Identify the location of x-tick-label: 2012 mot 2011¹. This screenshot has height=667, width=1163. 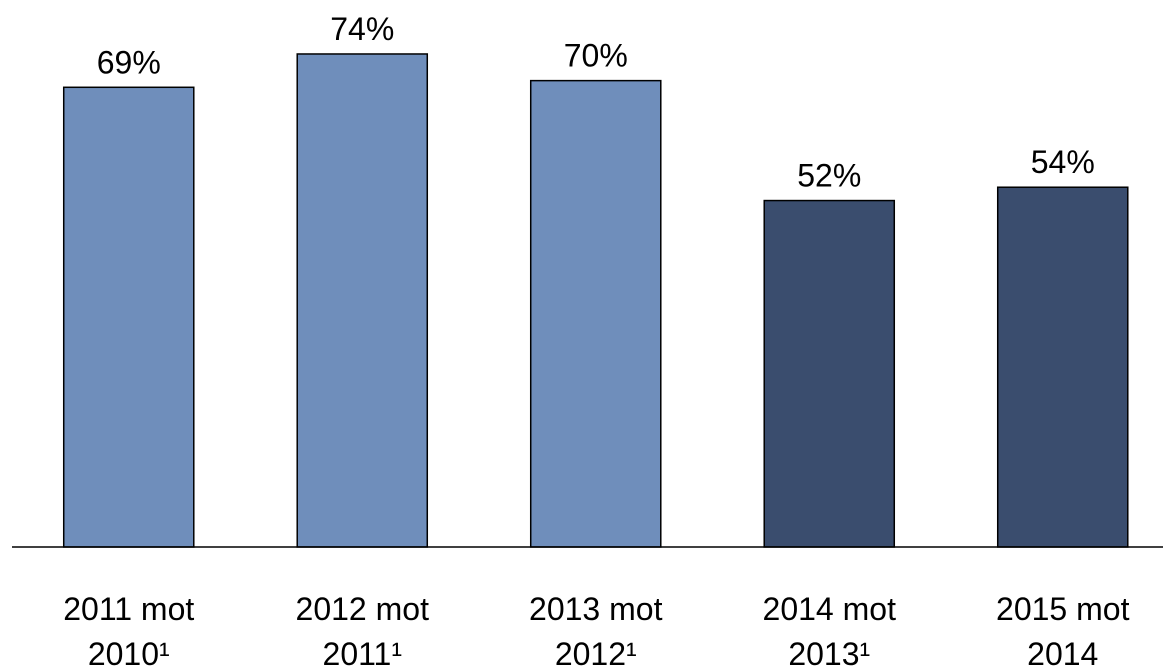
(363, 629).